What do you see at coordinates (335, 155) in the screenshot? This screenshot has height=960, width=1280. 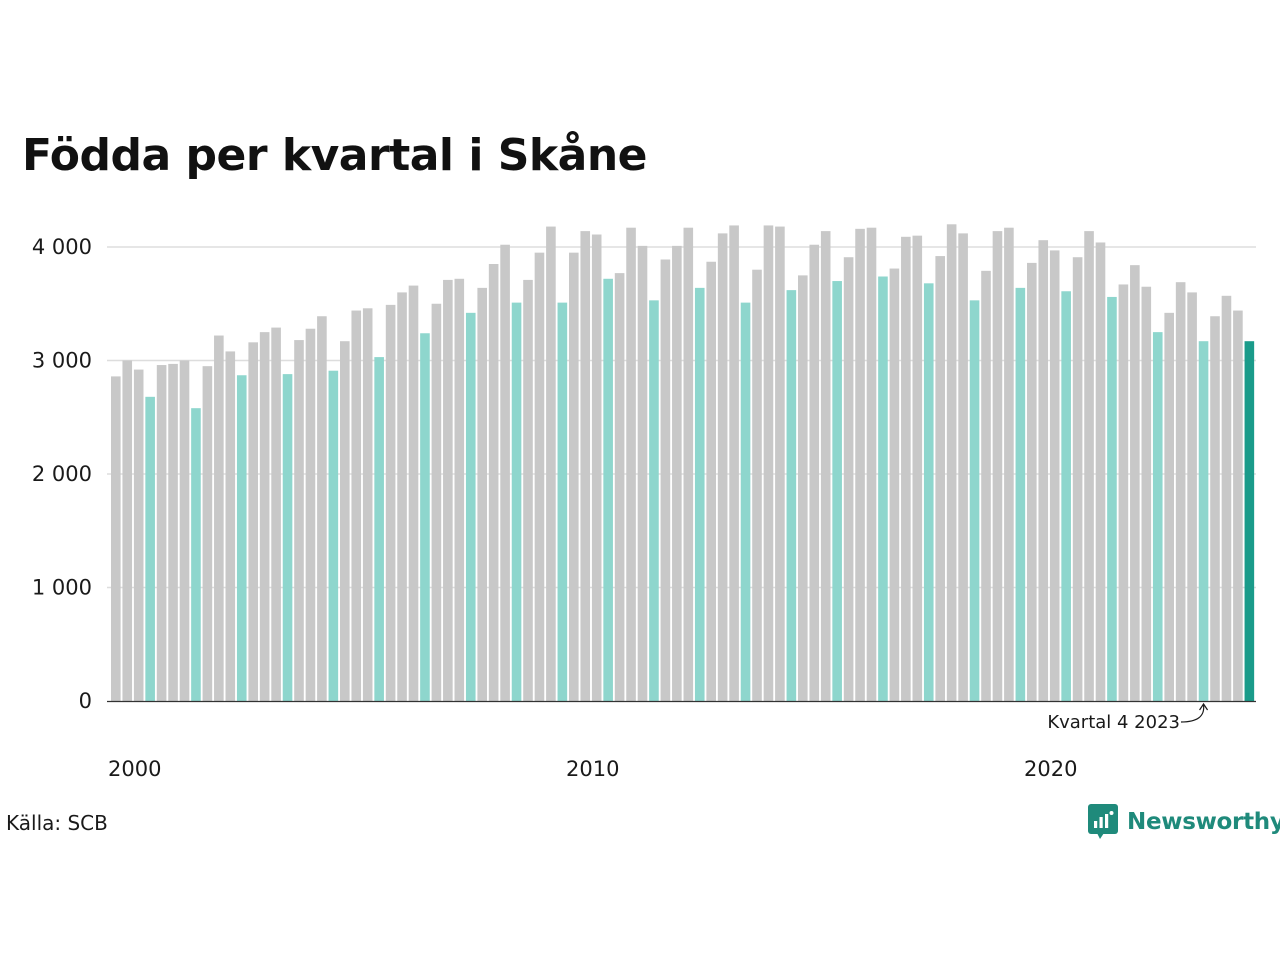 I see `chart-title: Födda per kvartal i Skåne` at bounding box center [335, 155].